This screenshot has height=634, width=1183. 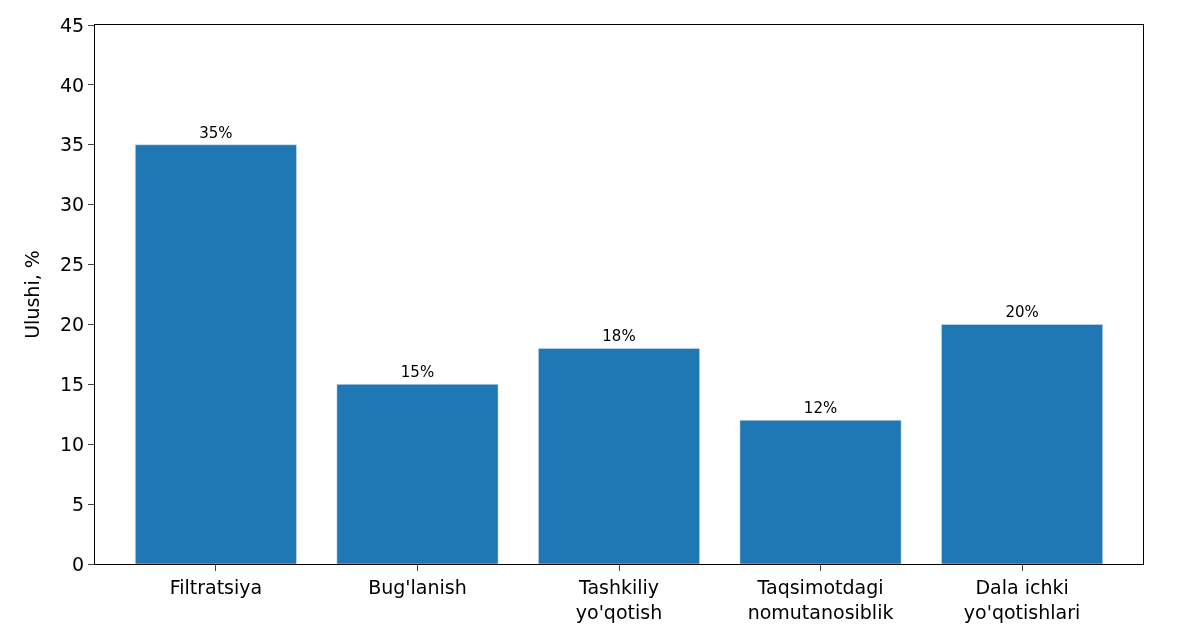 What do you see at coordinates (619, 599) in the screenshot?
I see `x-tick-label: Tashkiliy yo'qotish` at bounding box center [619, 599].